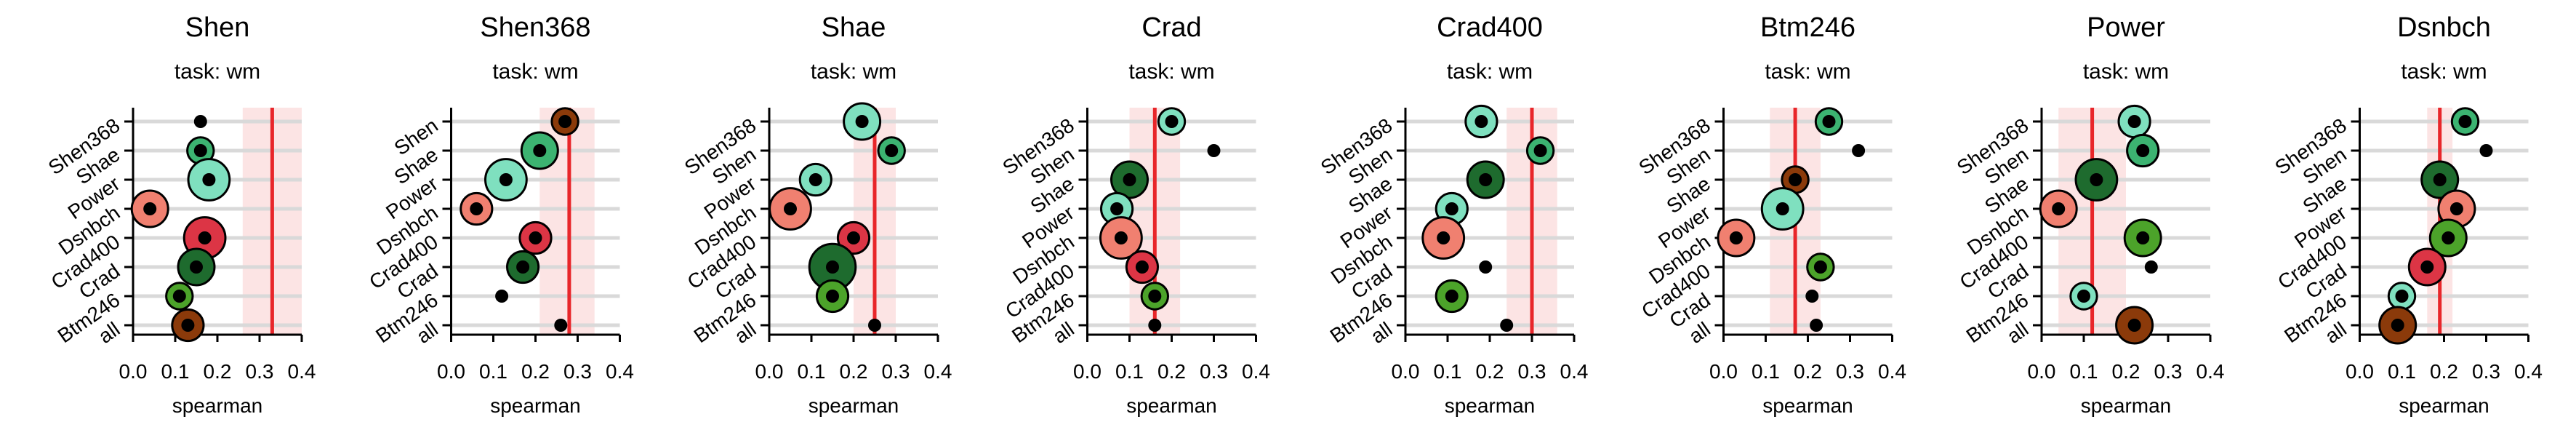 The width and height of the screenshot is (2576, 430). I want to click on chart-title: Shen, so click(217, 28).